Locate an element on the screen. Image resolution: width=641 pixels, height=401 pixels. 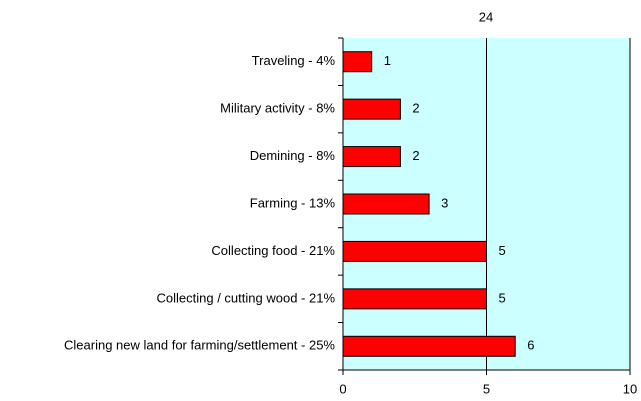
x-tick-label: 5 is located at coordinates (486, 388).